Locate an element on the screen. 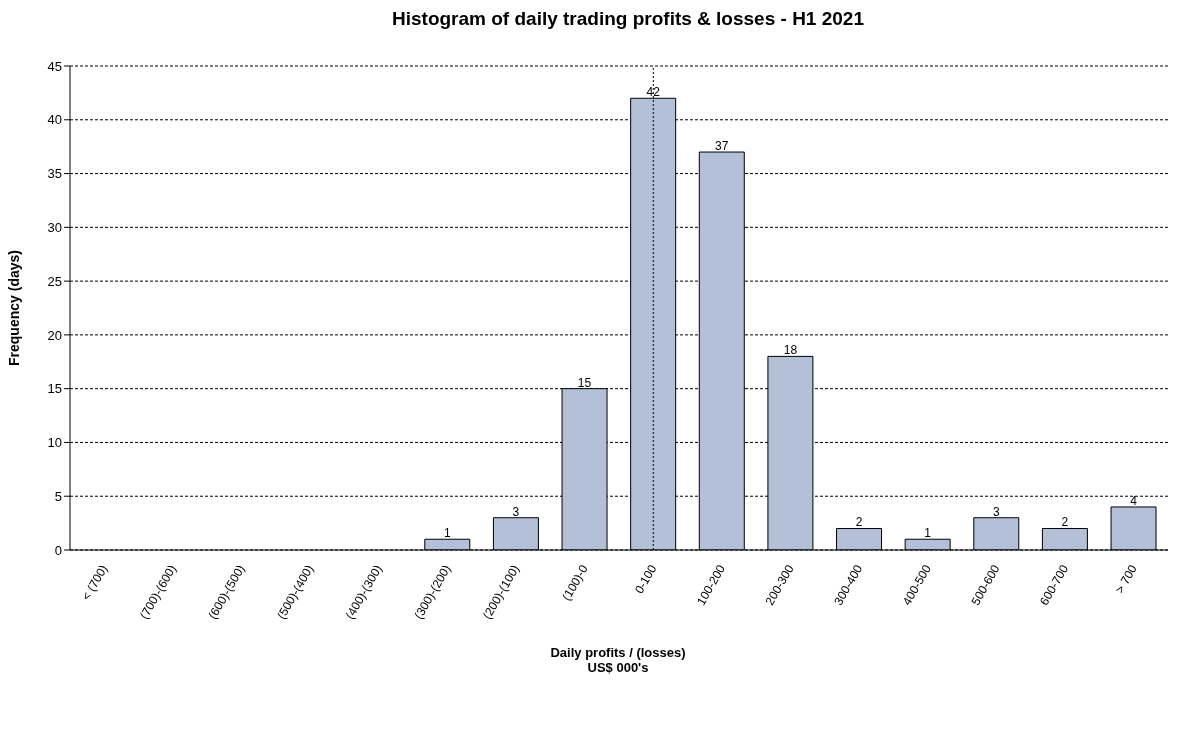  y-tick-label: 20 is located at coordinates (54, 335).